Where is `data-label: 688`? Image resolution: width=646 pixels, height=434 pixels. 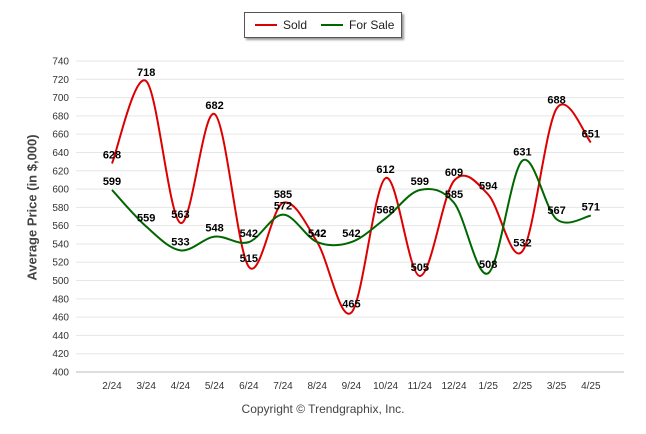
data-label: 688 is located at coordinates (556, 101).